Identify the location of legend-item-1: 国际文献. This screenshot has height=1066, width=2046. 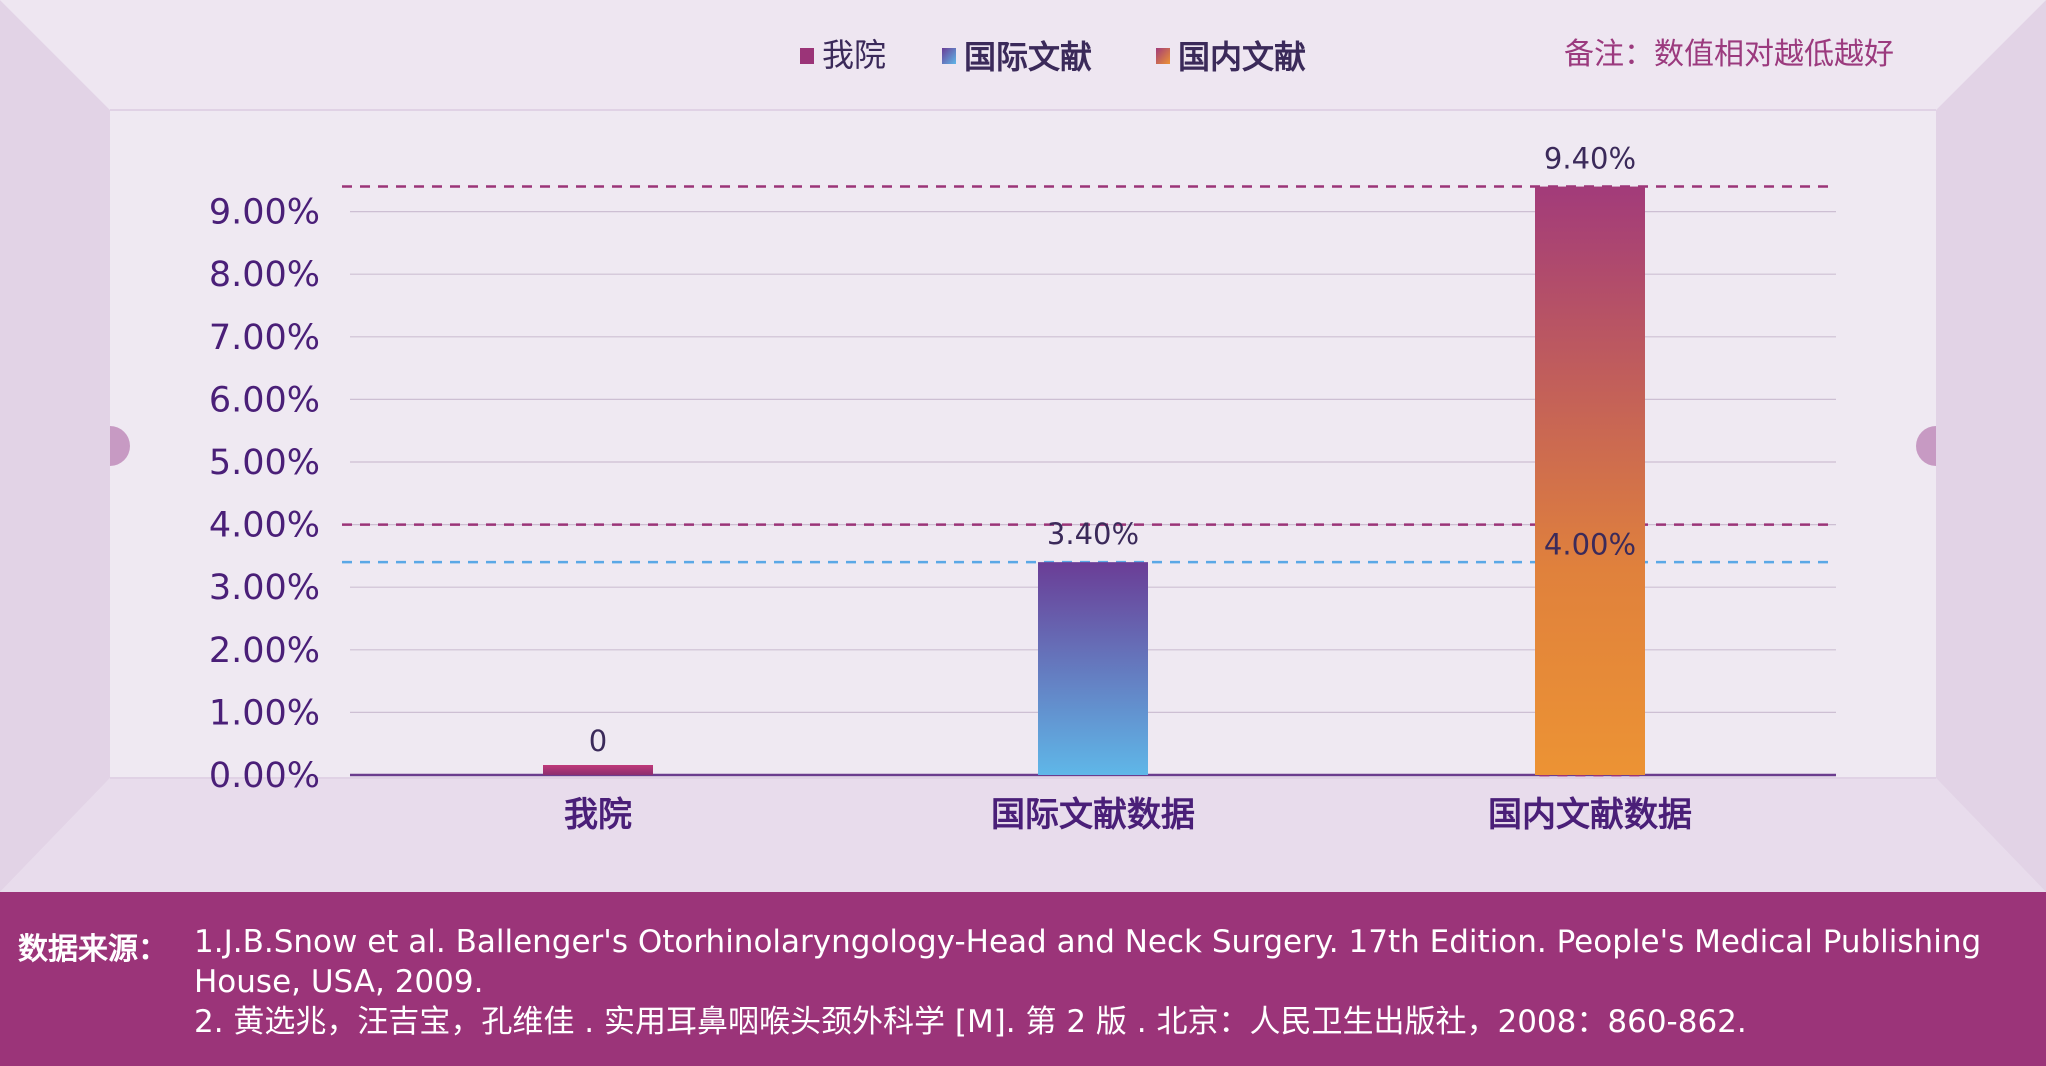
(1017, 57).